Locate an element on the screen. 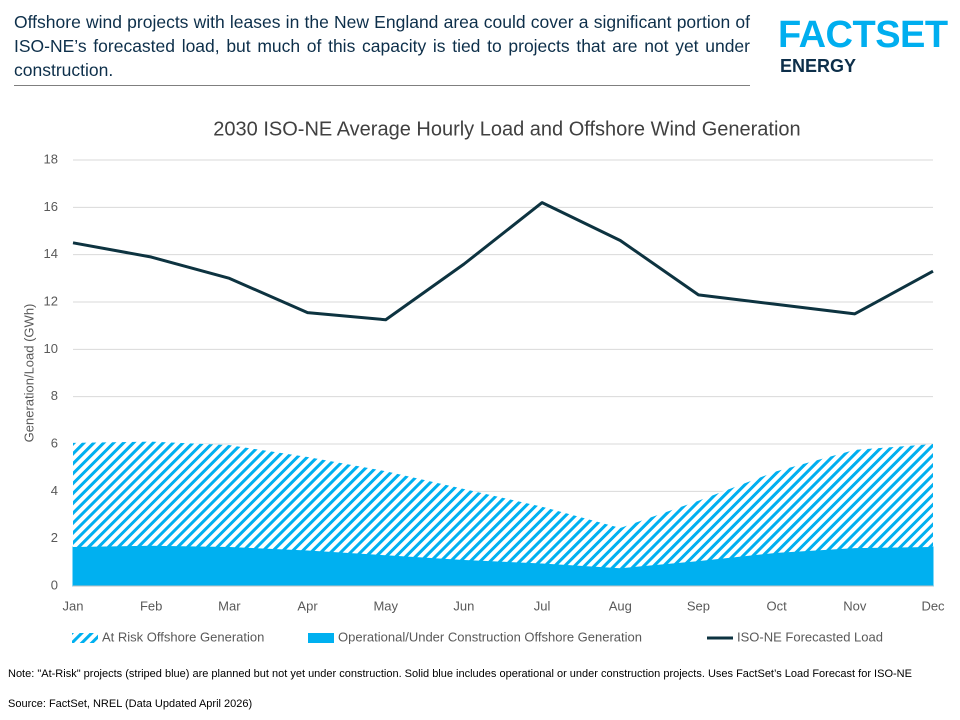 This screenshot has width=960, height=720. y-tick-label: 16 is located at coordinates (51, 206).